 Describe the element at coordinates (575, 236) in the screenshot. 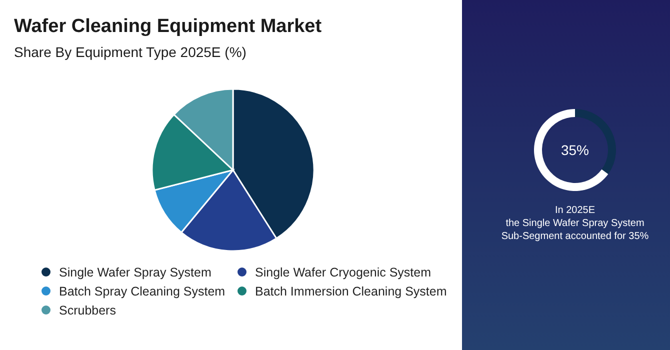

I see `text: Sub-Segment accounted for 35%` at that location.